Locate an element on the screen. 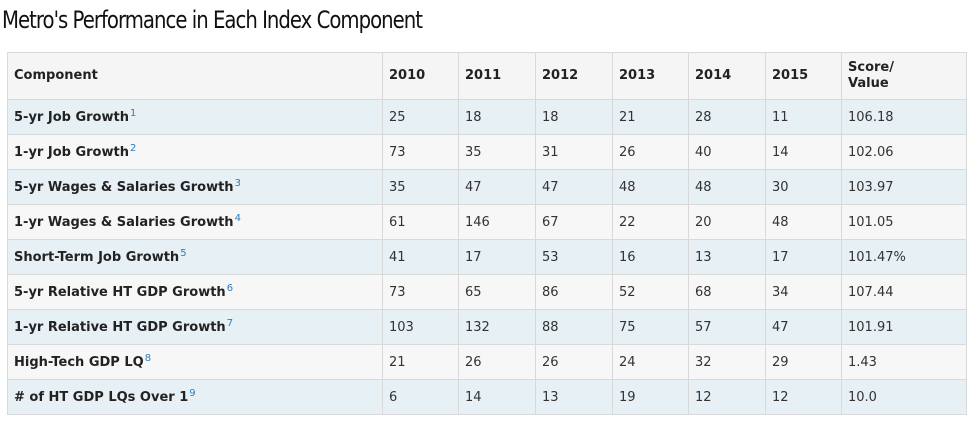 The image size is (980, 430). header-score-value: Score/ Value is located at coordinates (904, 76).